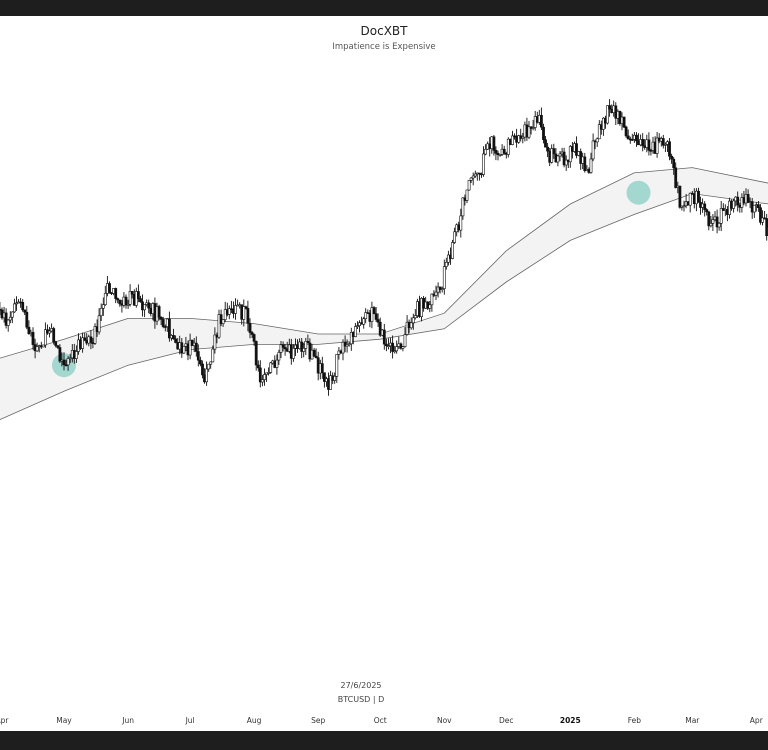 Image resolution: width=768 pixels, height=750 pixels. What do you see at coordinates (384, 740) in the screenshot?
I see `bottom-border` at bounding box center [384, 740].